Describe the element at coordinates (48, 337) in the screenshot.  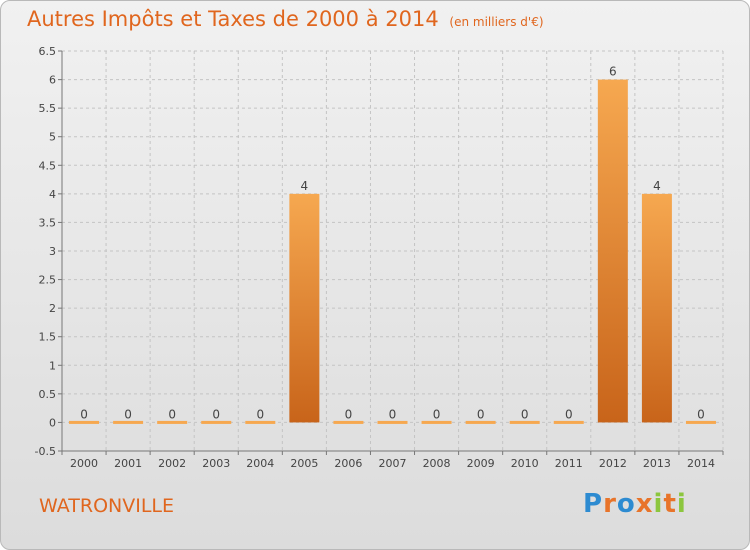
I see `y-tick-label: 1.5` at that location.